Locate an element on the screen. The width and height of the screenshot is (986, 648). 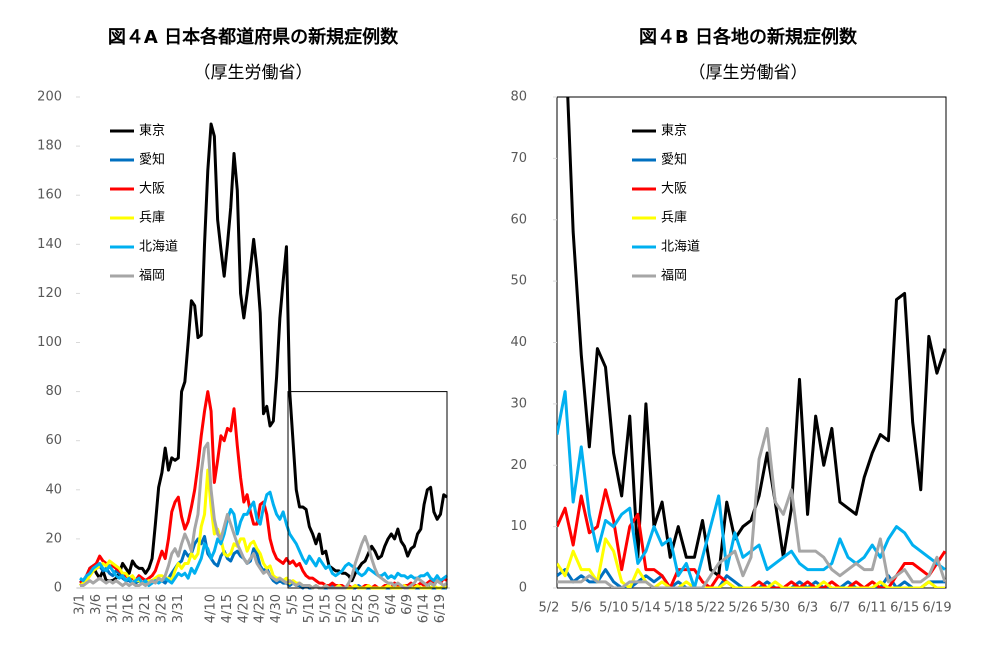
x-tick-label: 6/7 is located at coordinates (840, 608).